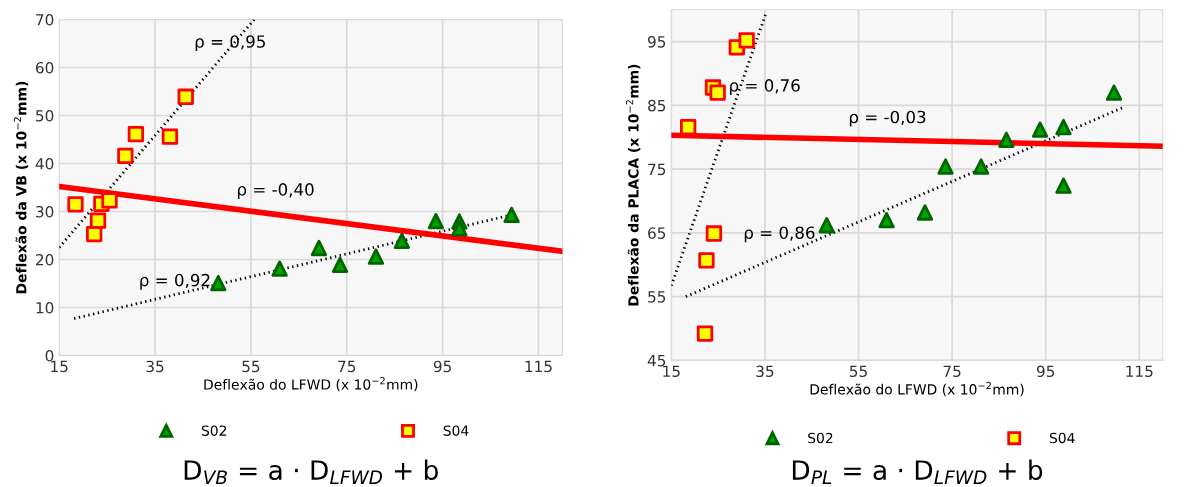 The image size is (1184, 487). I want to click on annotation: ρ = -0,40, so click(275, 191).